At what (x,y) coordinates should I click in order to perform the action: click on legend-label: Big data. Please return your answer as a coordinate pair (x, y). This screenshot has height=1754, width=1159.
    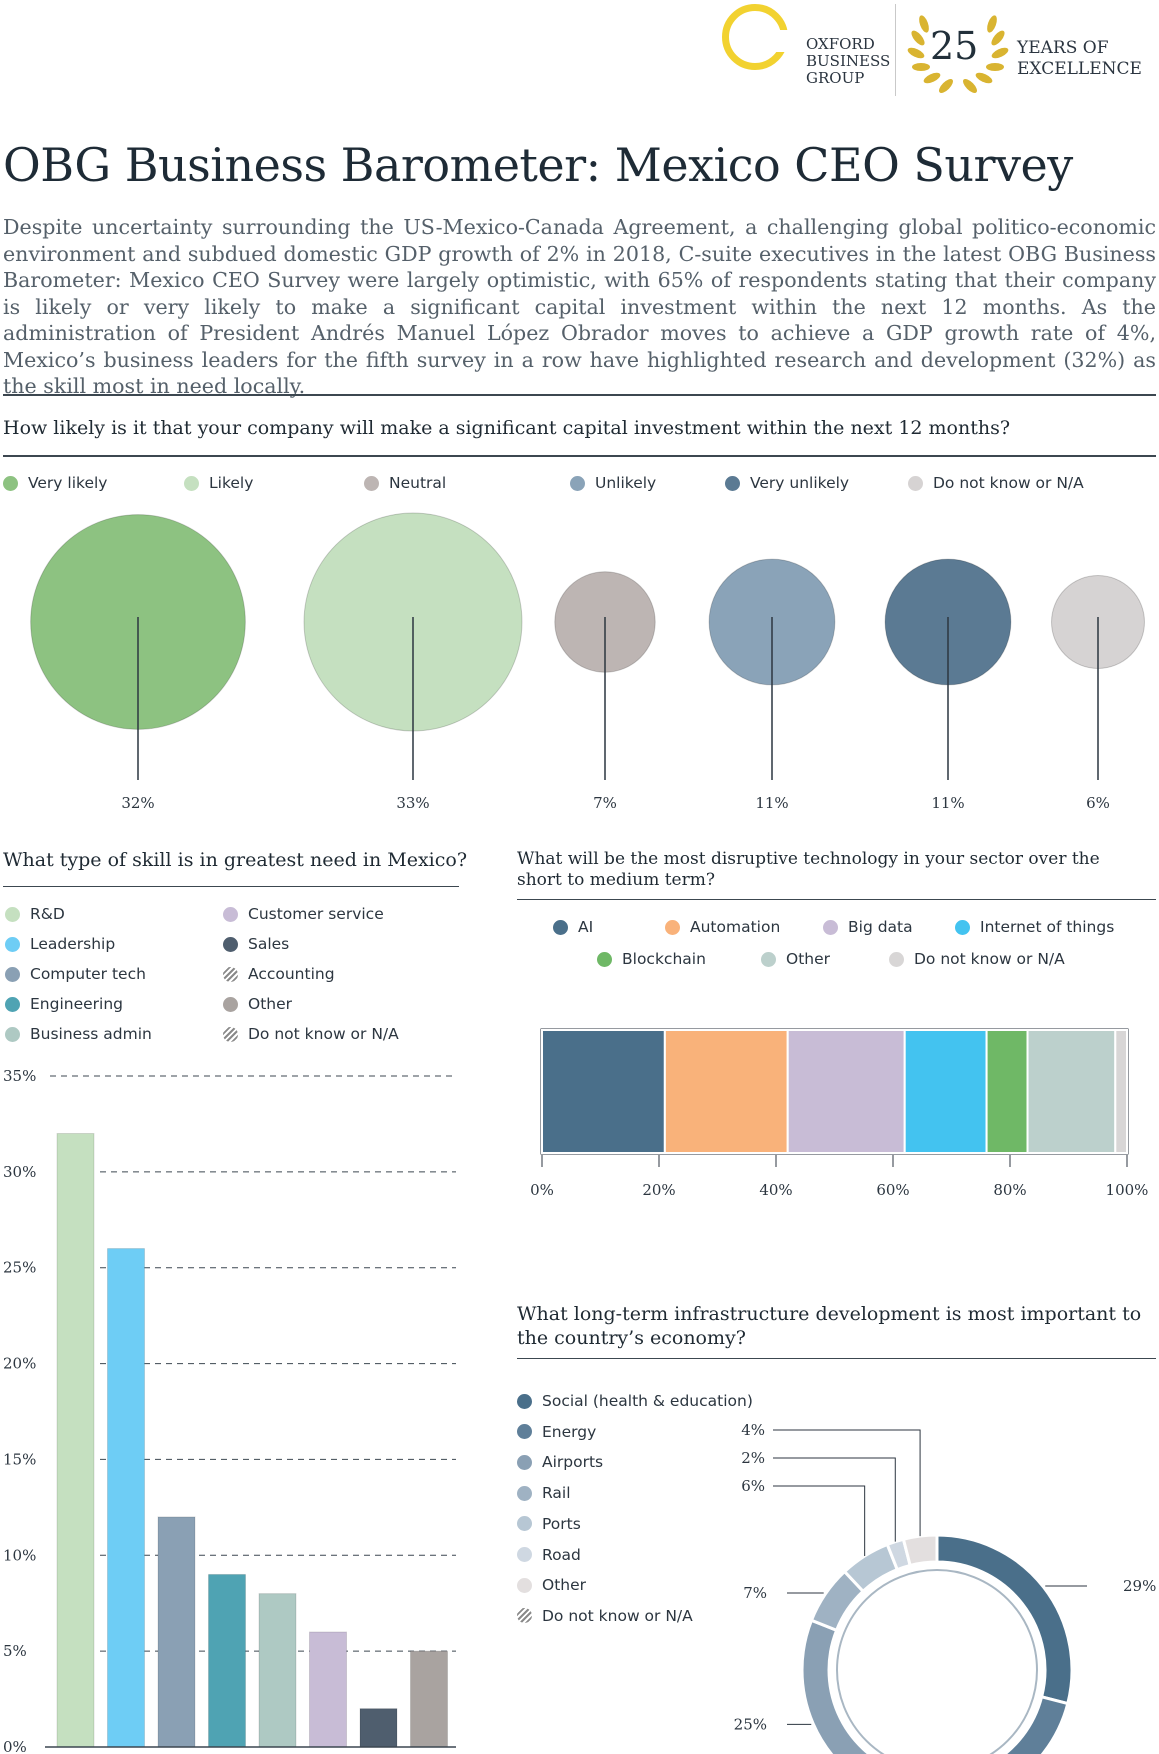
    Looking at the image, I should click on (880, 927).